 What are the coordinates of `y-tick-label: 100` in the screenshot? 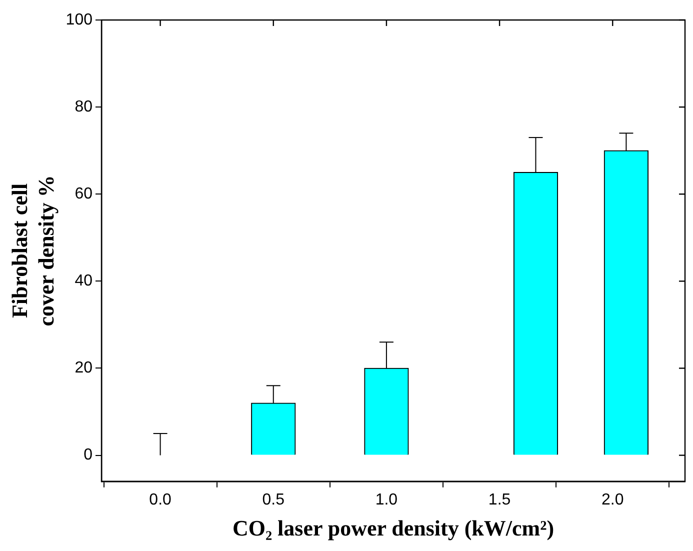 It's located at (79, 19).